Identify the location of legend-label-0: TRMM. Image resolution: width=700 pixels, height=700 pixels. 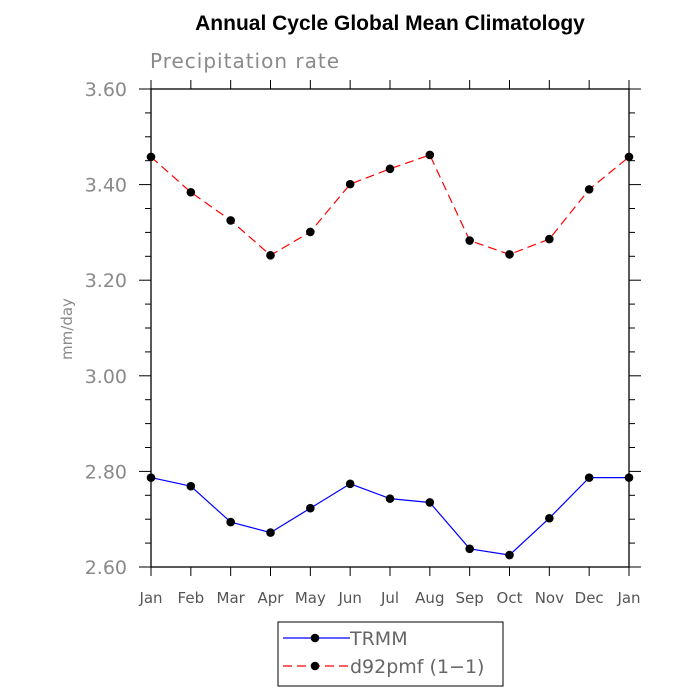
(378, 639).